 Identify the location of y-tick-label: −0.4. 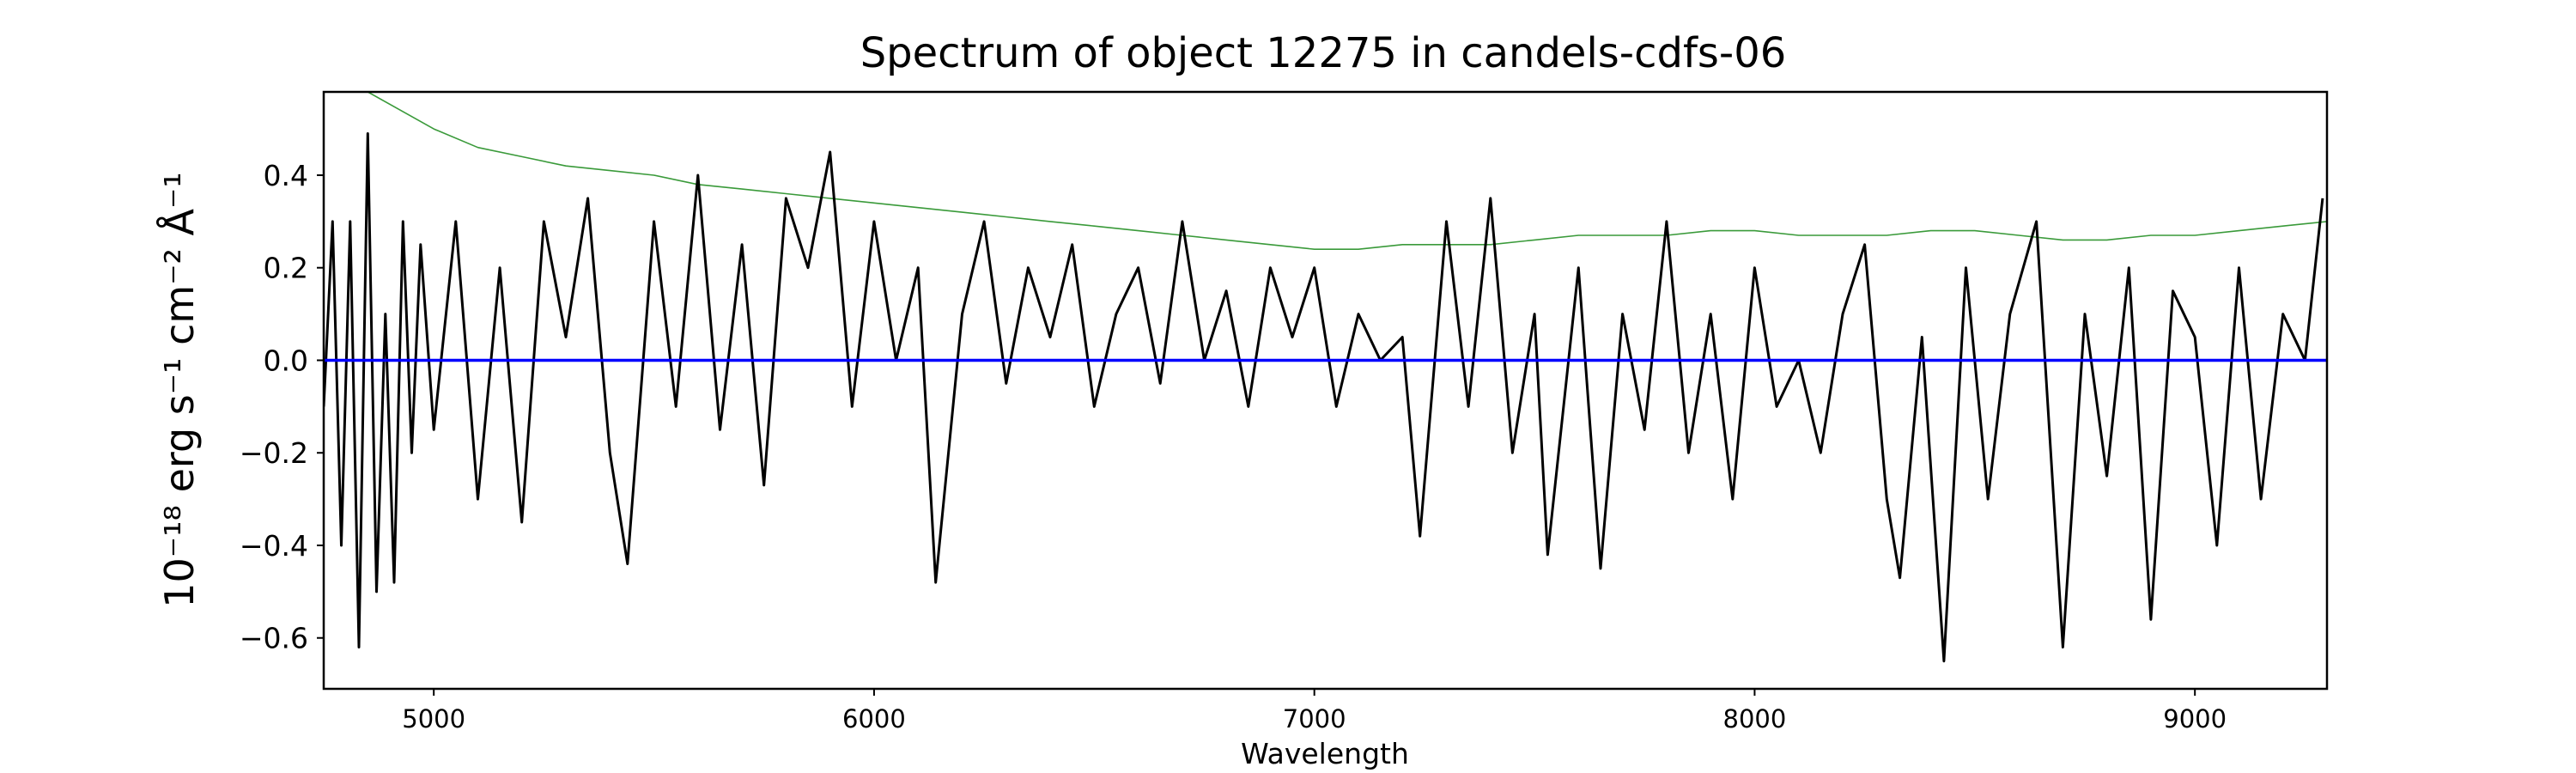
(274, 546).